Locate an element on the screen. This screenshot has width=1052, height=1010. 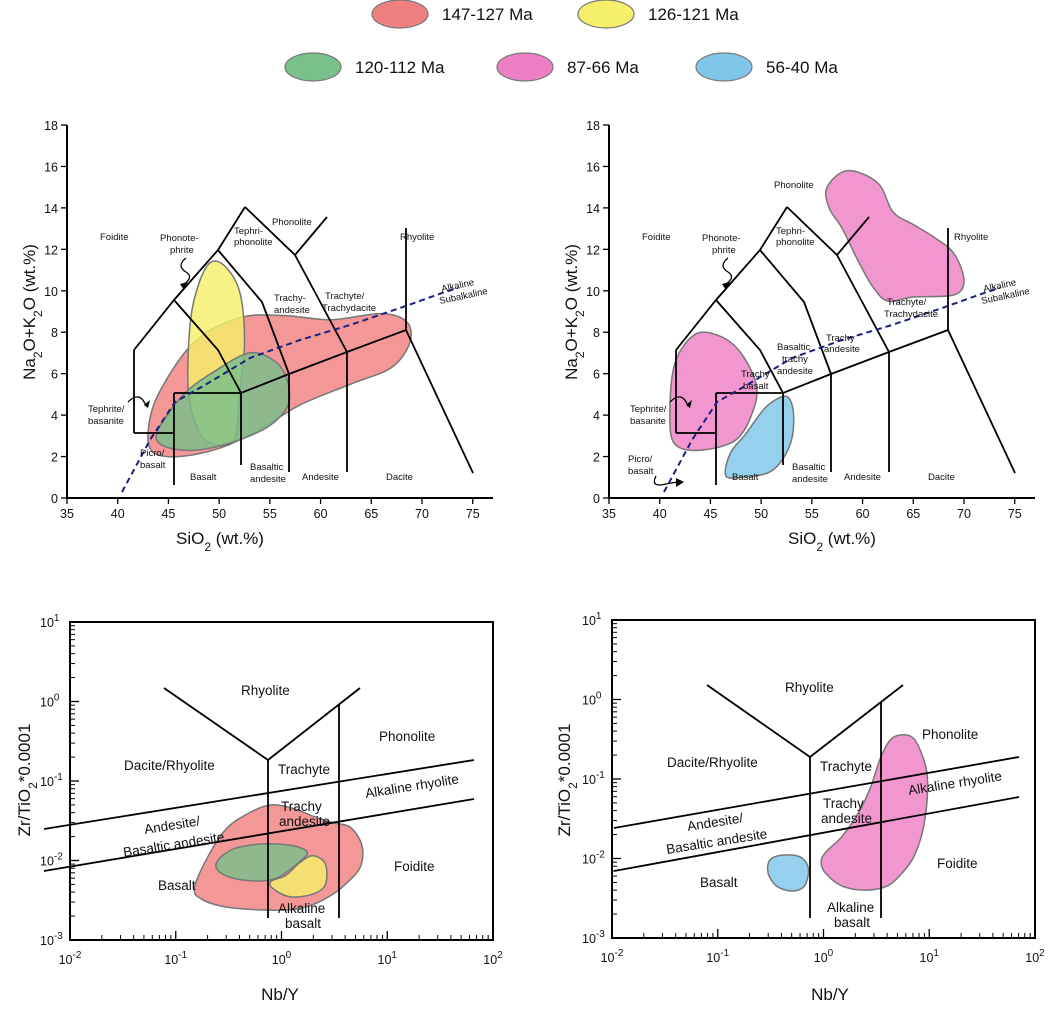
legend-label-126-121: 126-121 Ma is located at coordinates (693, 14).